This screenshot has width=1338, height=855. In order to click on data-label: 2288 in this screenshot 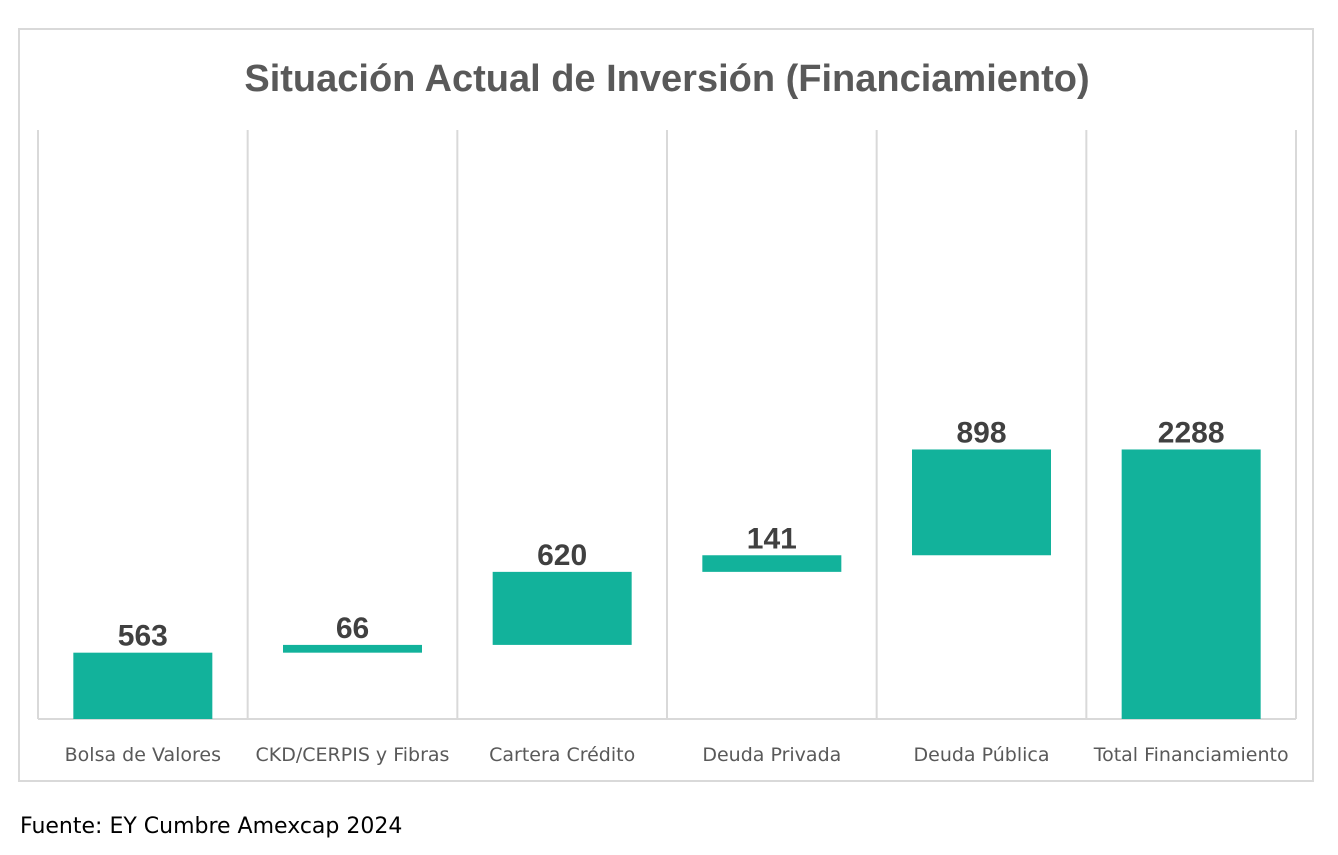, I will do `click(1191, 432)`.